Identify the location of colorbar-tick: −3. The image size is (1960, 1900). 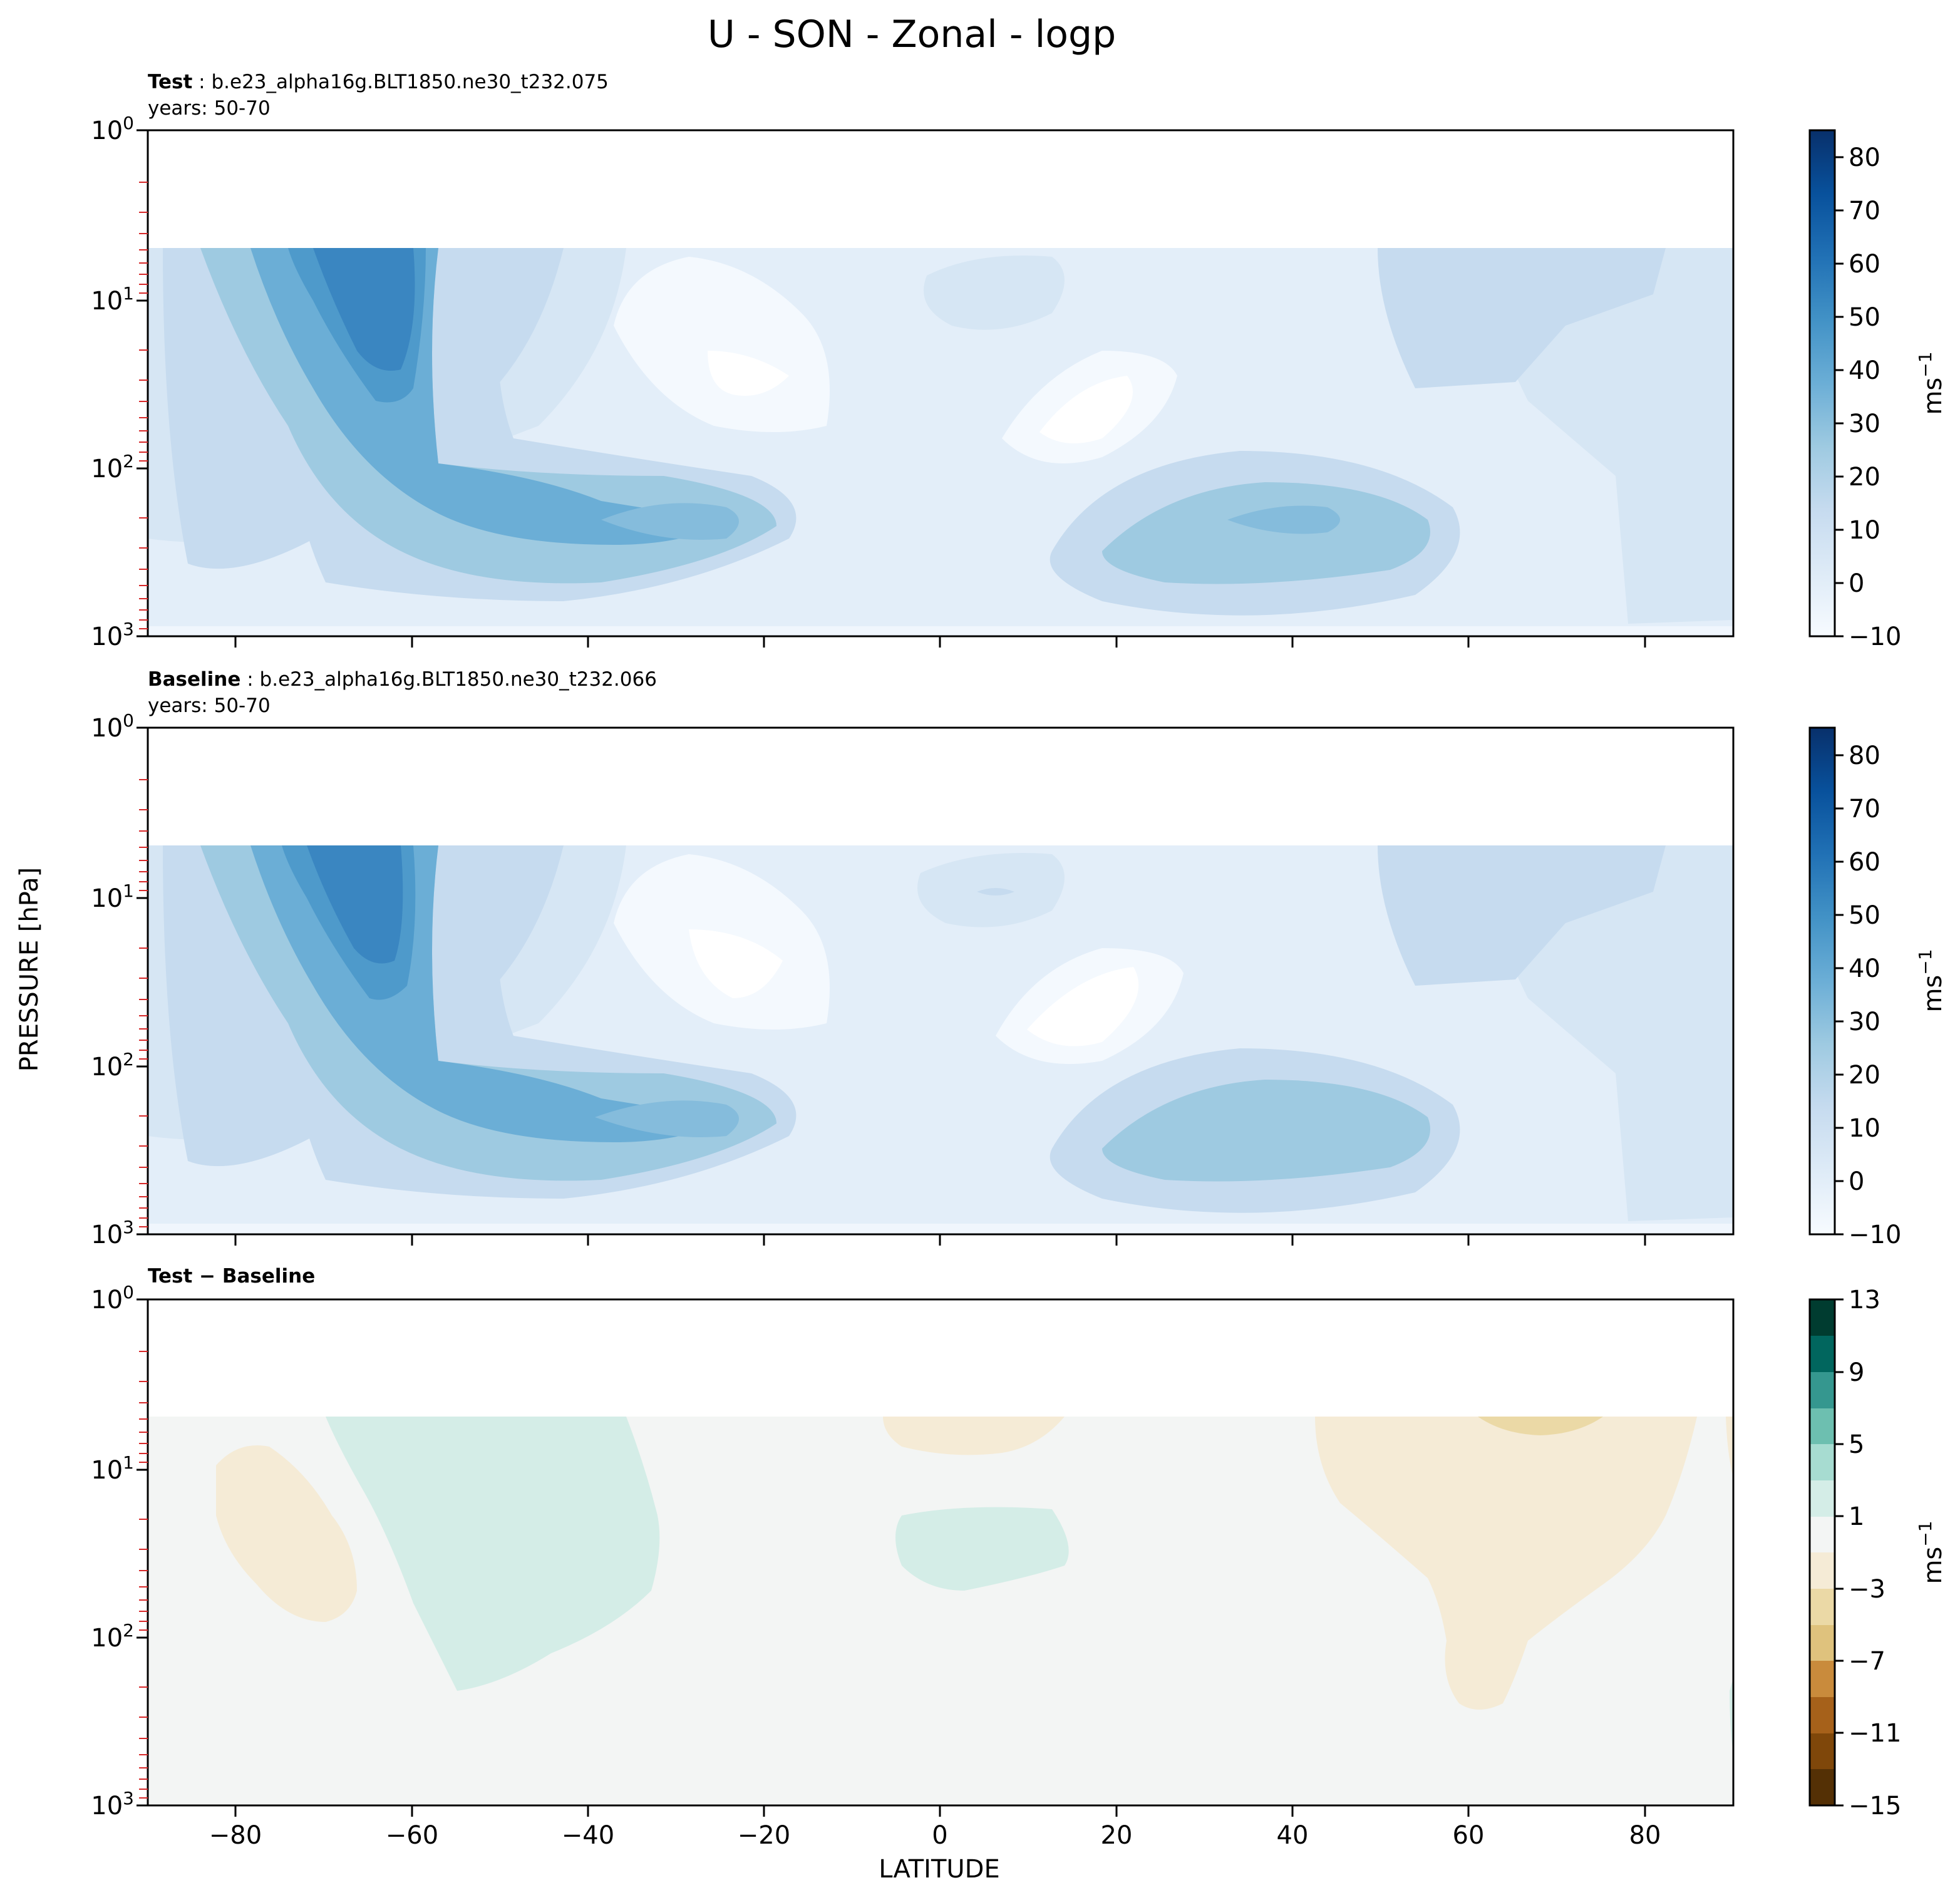
(1867, 1589).